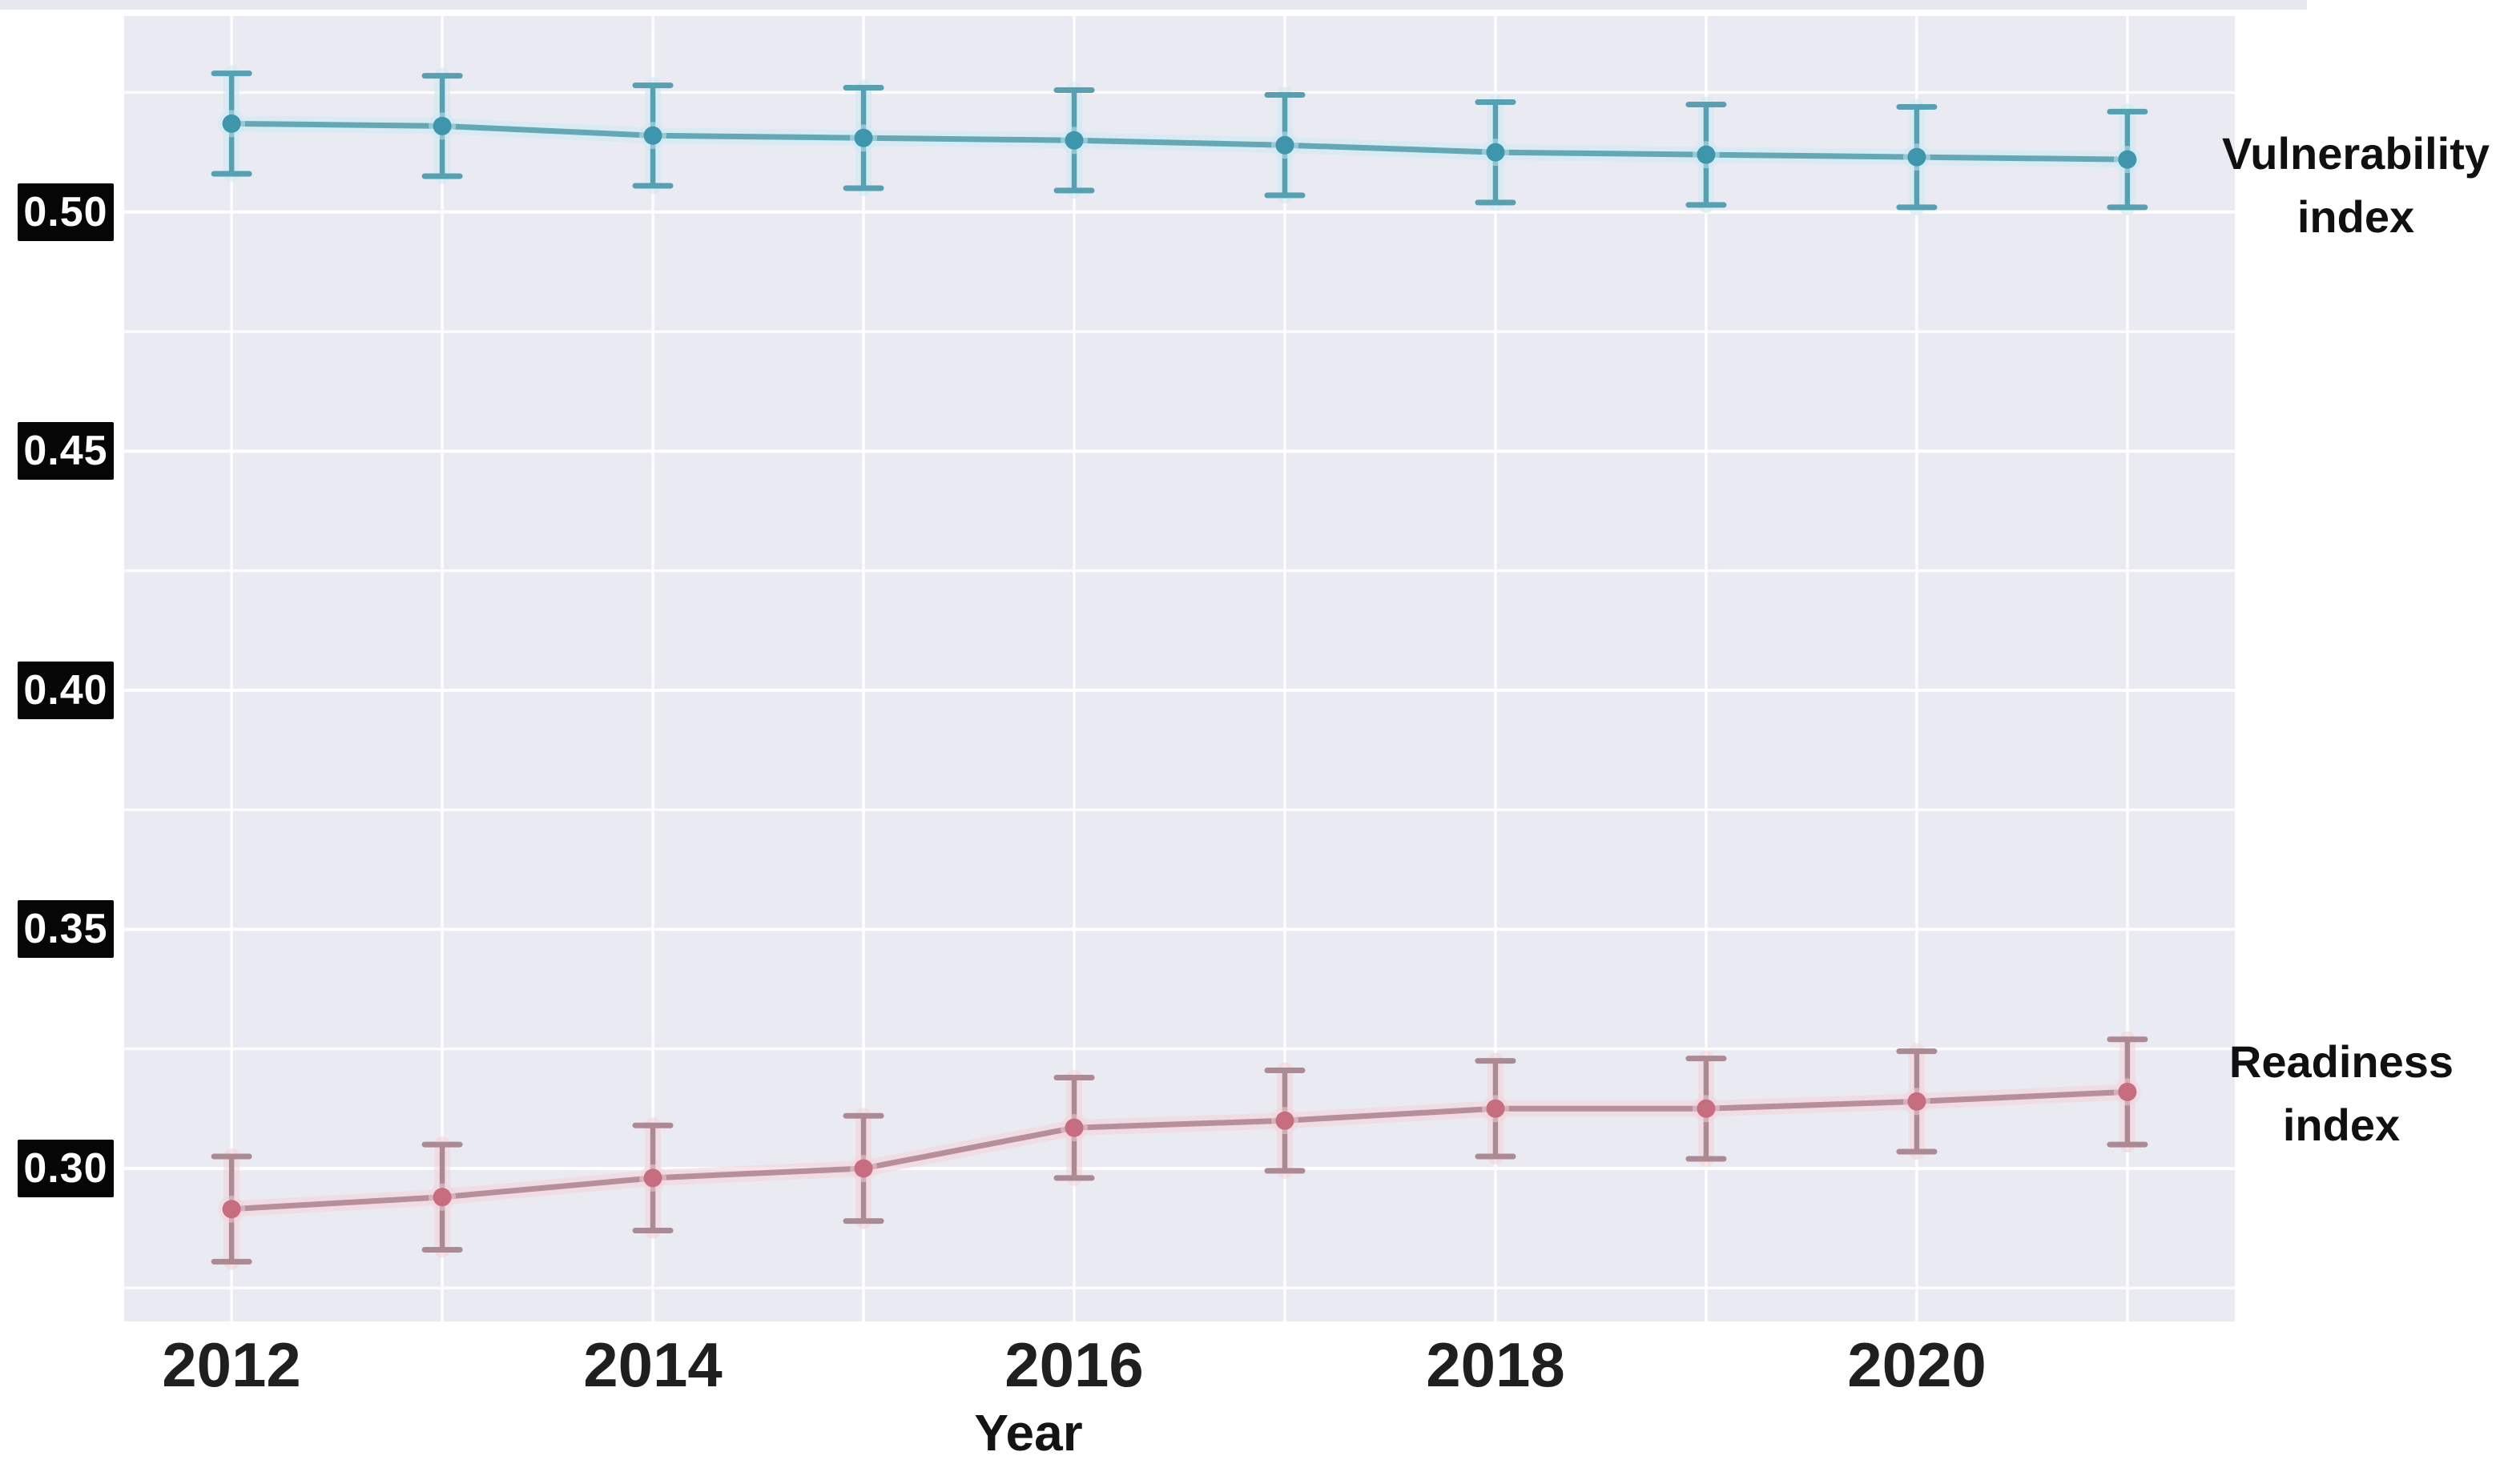 The image size is (2520, 1468). I want to click on legend-readiness-label: Readiness index, so click(2336, 1093).